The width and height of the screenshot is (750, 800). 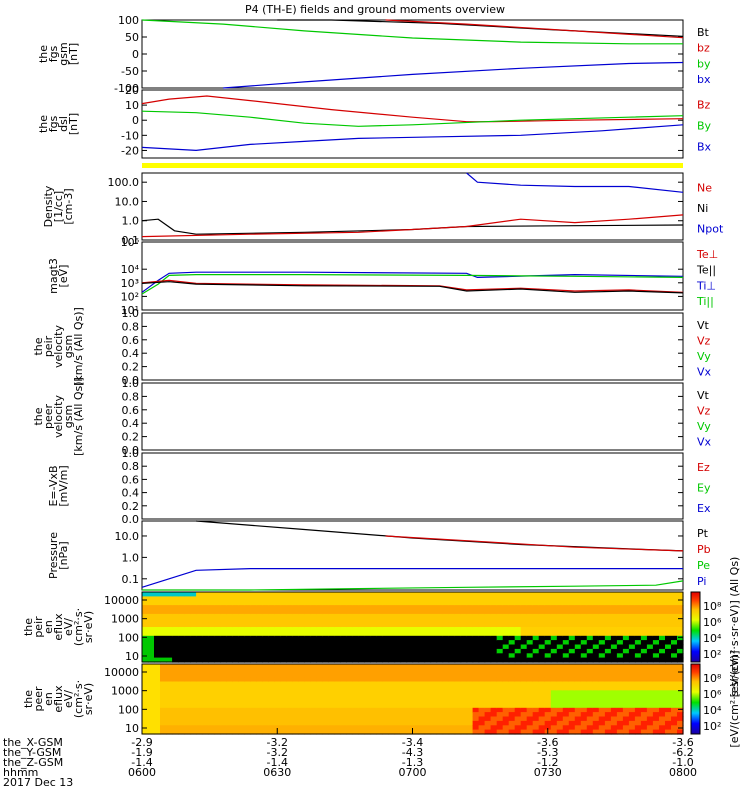 What do you see at coordinates (131, 557) in the screenshot?
I see `y-tick-label: 1.0` at bounding box center [131, 557].